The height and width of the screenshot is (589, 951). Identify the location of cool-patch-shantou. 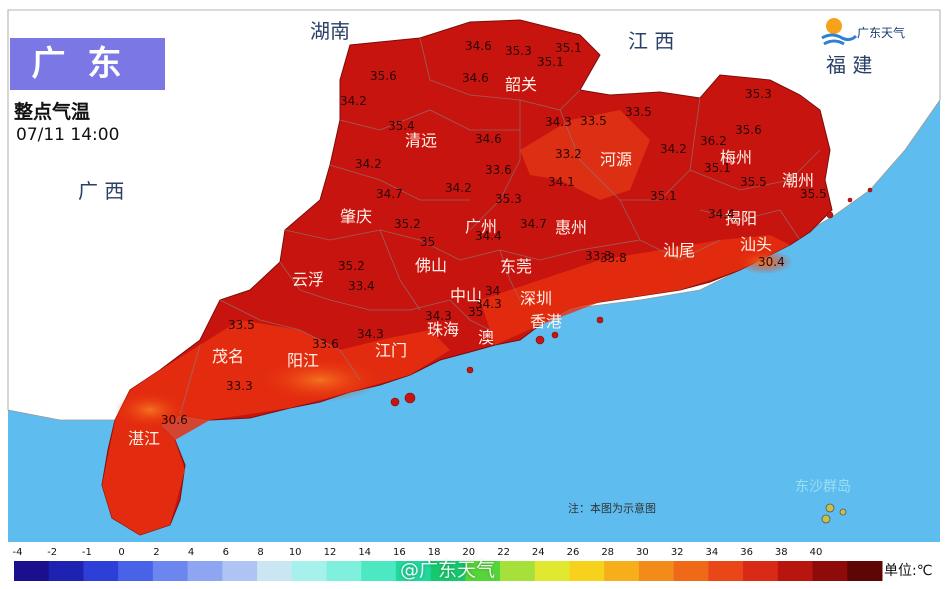
(765, 262).